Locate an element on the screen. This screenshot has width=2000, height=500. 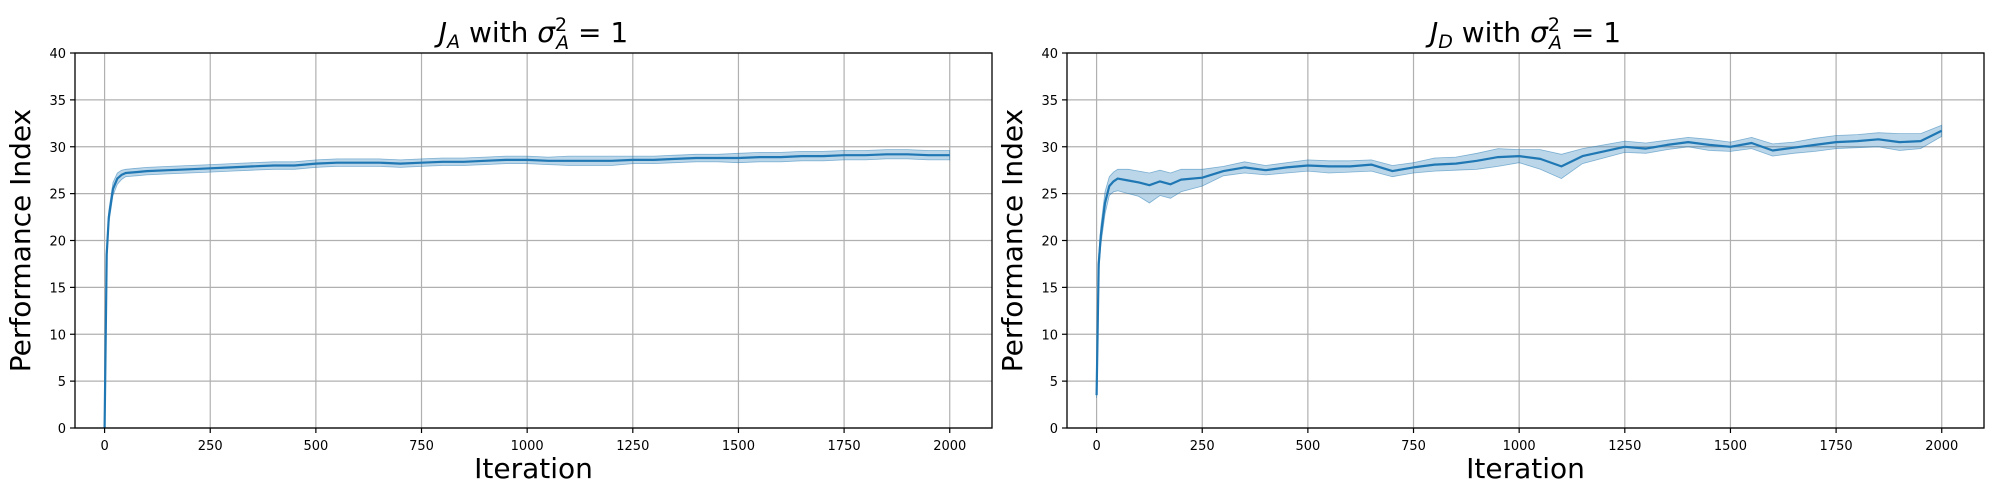
chart-title: JD with σ2 A = 1 is located at coordinates (1523, 34).